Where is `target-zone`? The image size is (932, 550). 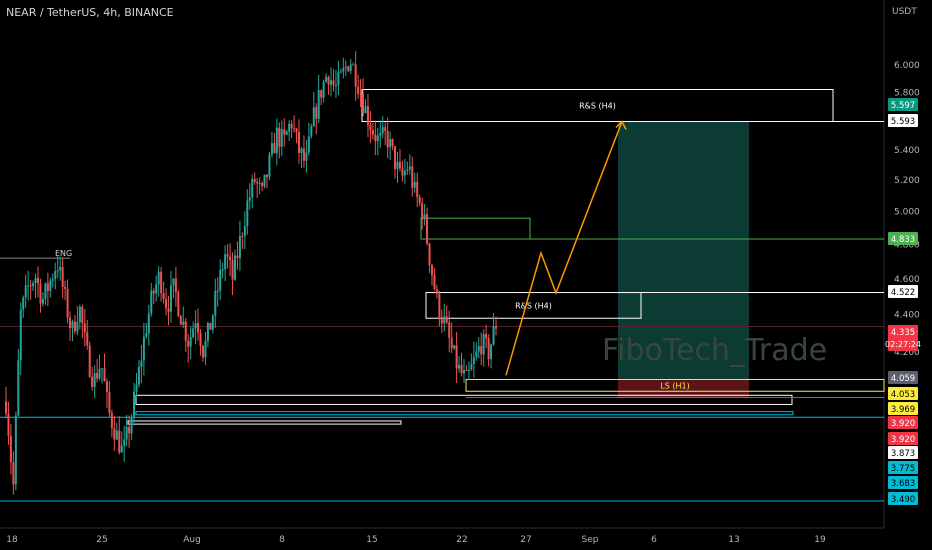 target-zone is located at coordinates (683, 250).